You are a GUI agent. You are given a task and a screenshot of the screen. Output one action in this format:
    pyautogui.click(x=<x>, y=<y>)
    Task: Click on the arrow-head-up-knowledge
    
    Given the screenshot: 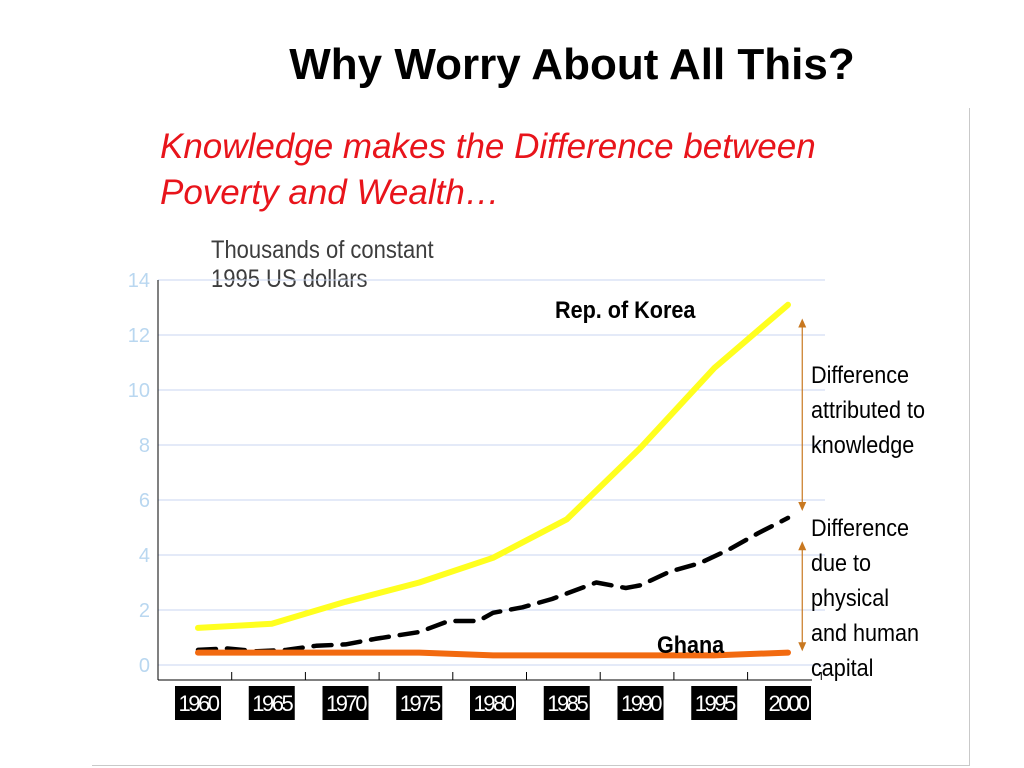 What is the action you would take?
    pyautogui.click(x=802, y=323)
    